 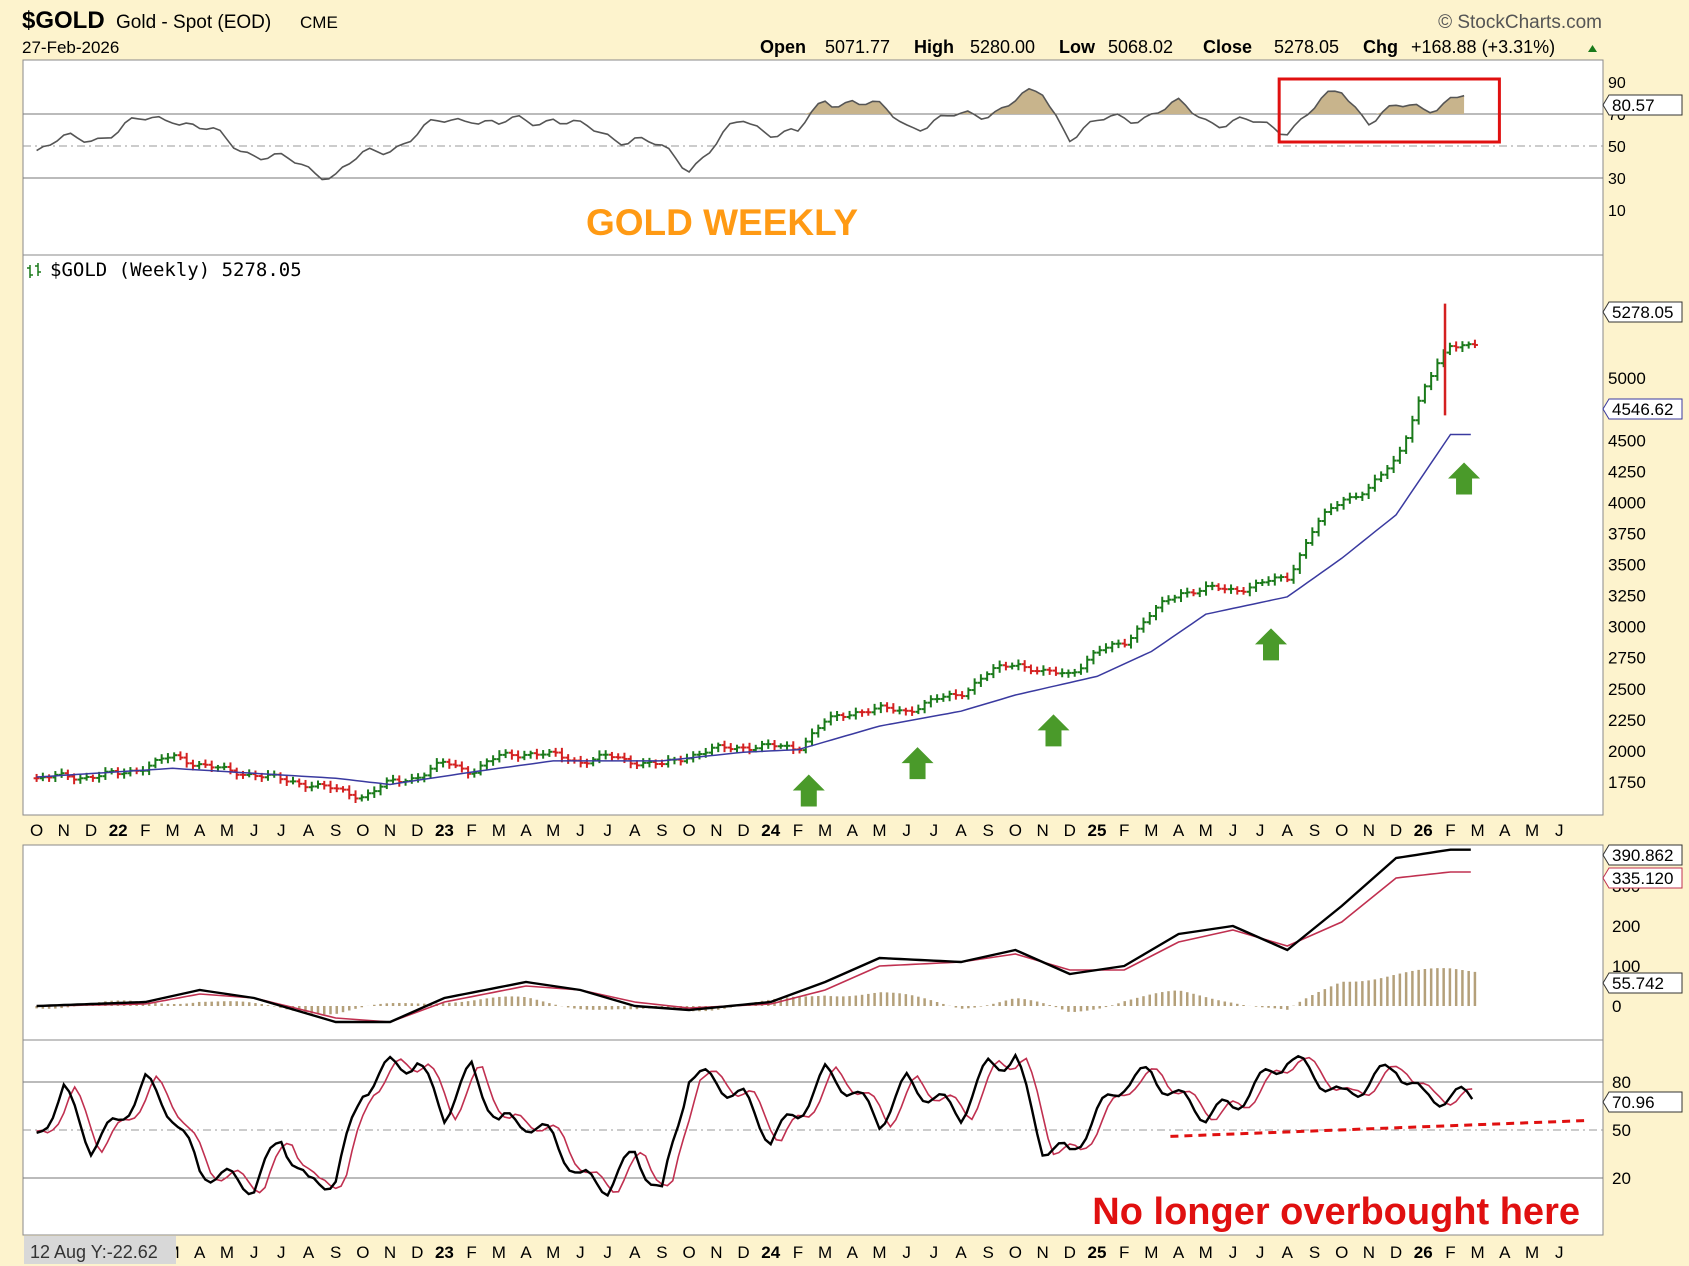 What do you see at coordinates (1336, 1212) in the screenshot?
I see `overbought-note: No longer overbought here` at bounding box center [1336, 1212].